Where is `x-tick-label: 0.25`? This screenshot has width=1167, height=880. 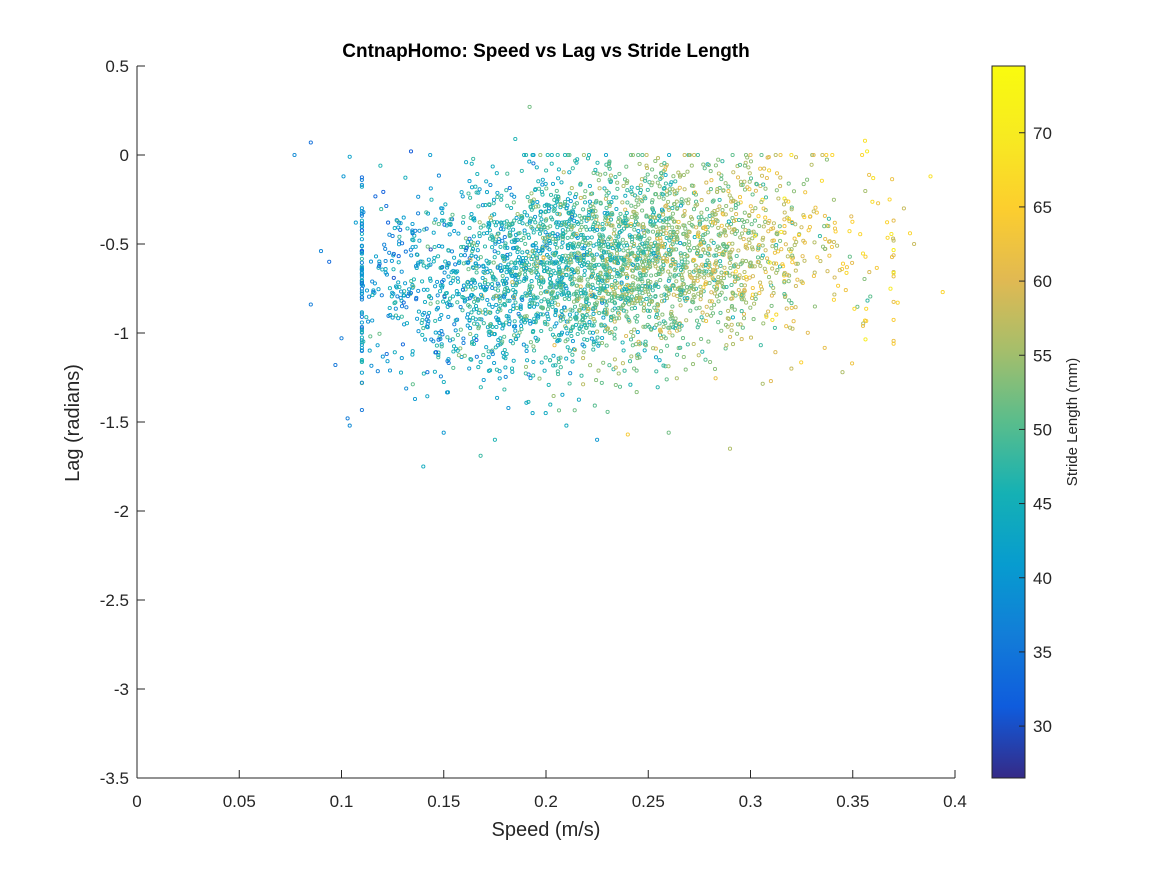 x-tick-label: 0.25 is located at coordinates (648, 801).